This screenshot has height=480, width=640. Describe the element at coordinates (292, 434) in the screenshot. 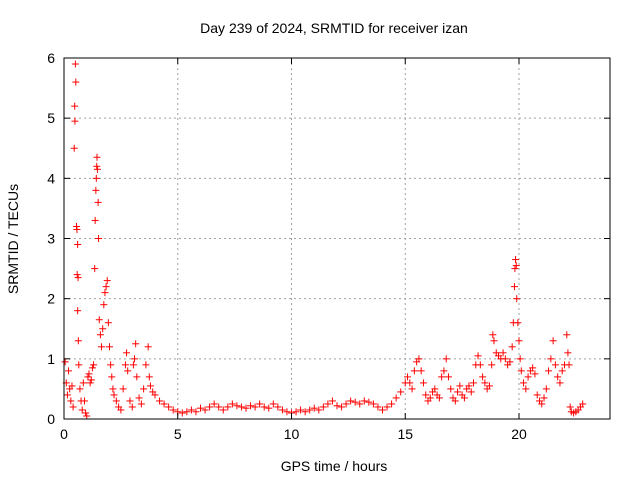

I see `x-tick-label: 10` at that location.